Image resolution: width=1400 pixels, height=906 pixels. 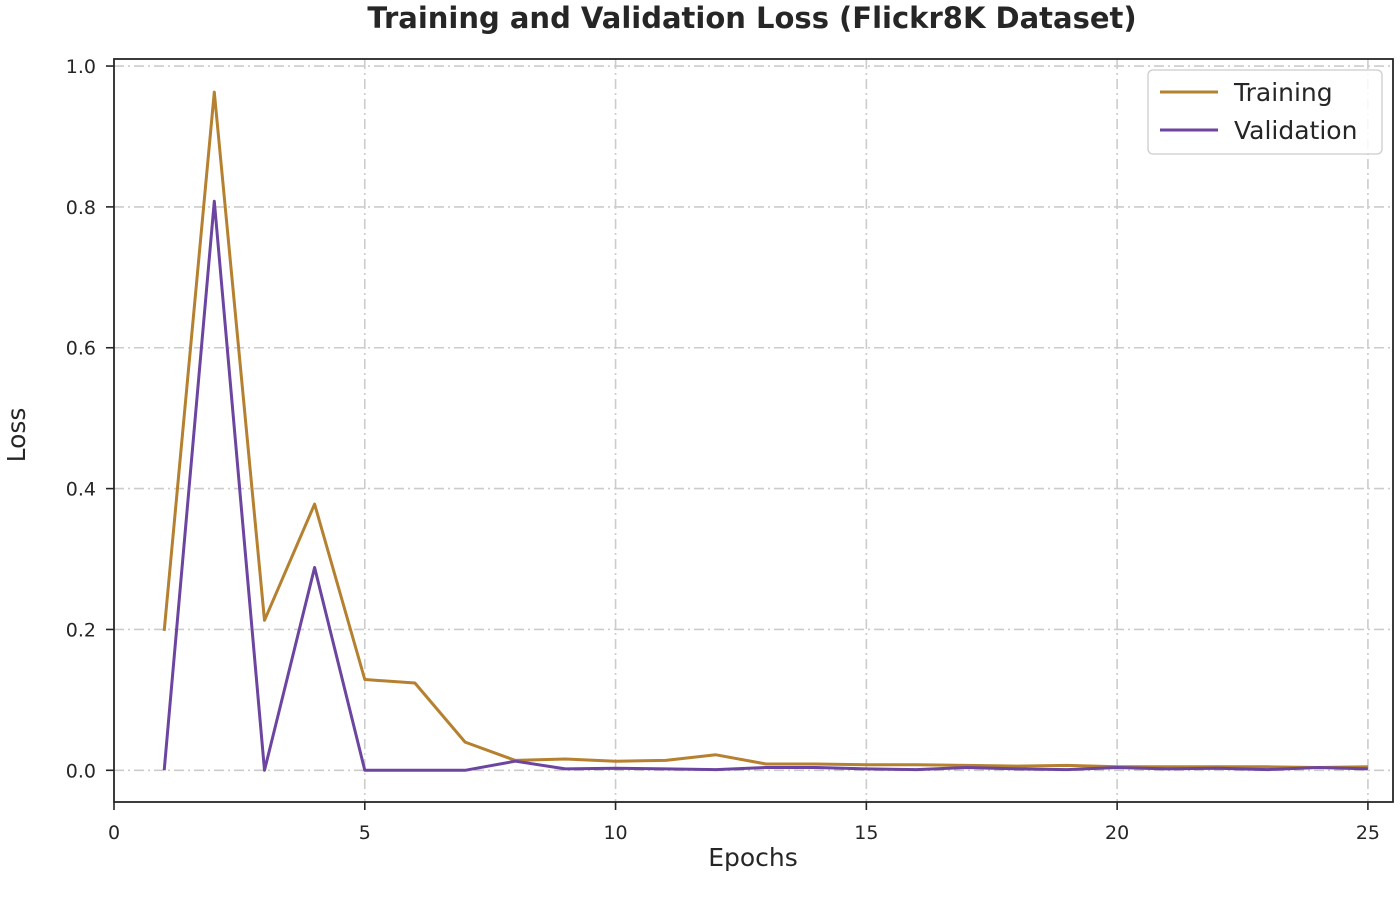 I want to click on legend-label-training: Training, so click(x=1283, y=92).